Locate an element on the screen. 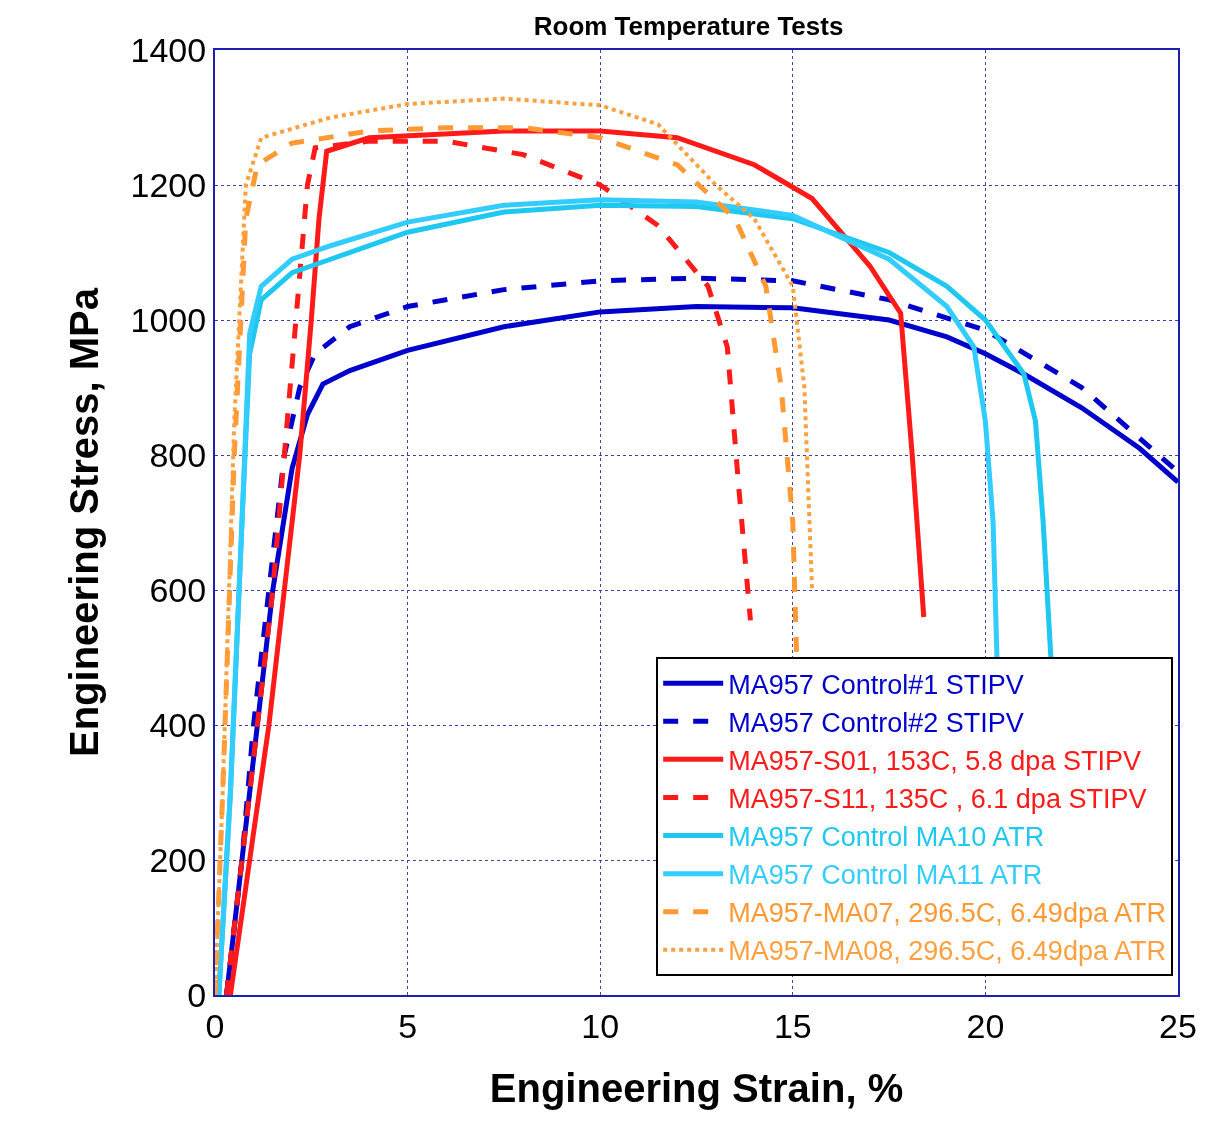  legend-label: MA957 Control MA10 ATR is located at coordinates (886, 837).